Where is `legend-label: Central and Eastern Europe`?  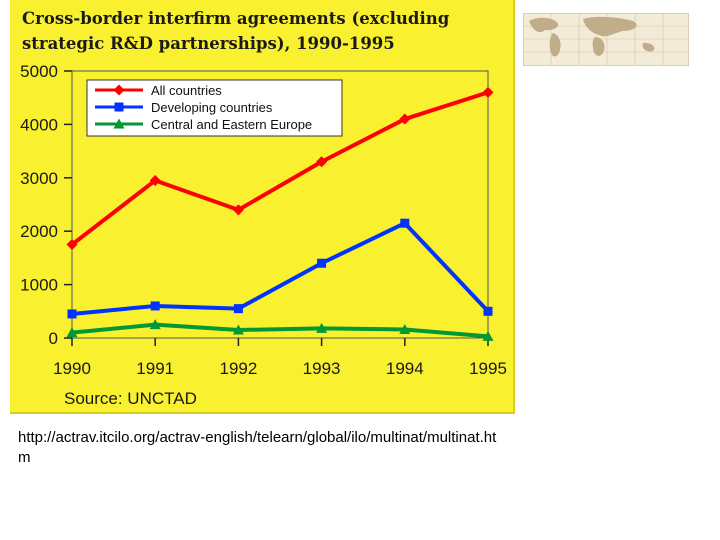
legend-label: Central and Eastern Europe is located at coordinates (231, 124).